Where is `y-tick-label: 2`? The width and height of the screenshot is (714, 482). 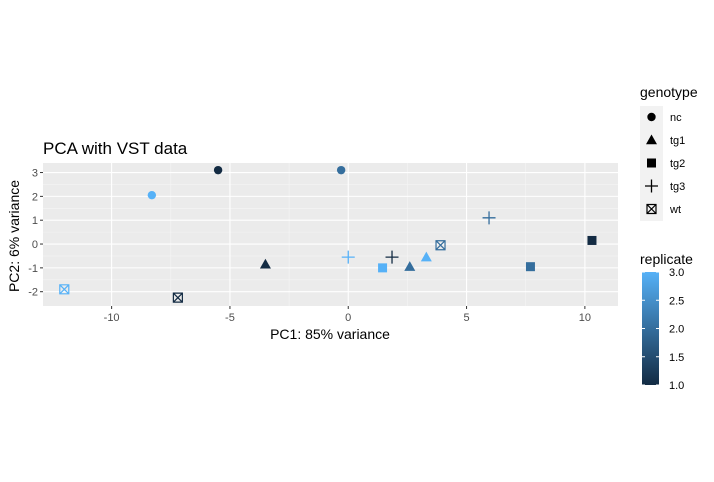 y-tick-label: 2 is located at coordinates (35, 197).